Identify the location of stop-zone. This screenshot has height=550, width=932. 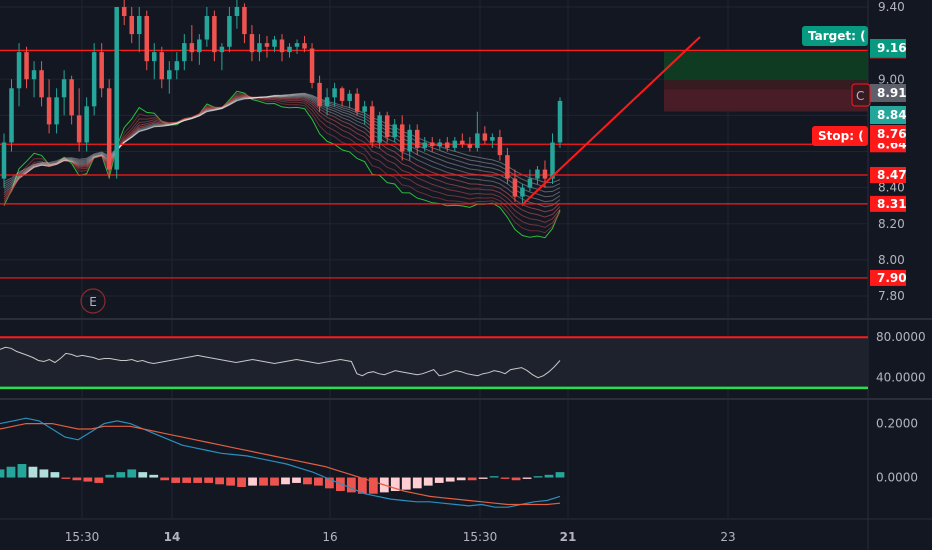
(766, 100).